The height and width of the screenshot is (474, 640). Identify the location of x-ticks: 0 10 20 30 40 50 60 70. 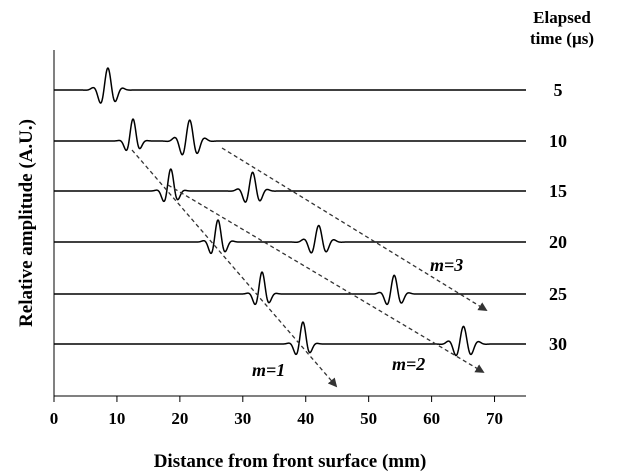
(276, 412).